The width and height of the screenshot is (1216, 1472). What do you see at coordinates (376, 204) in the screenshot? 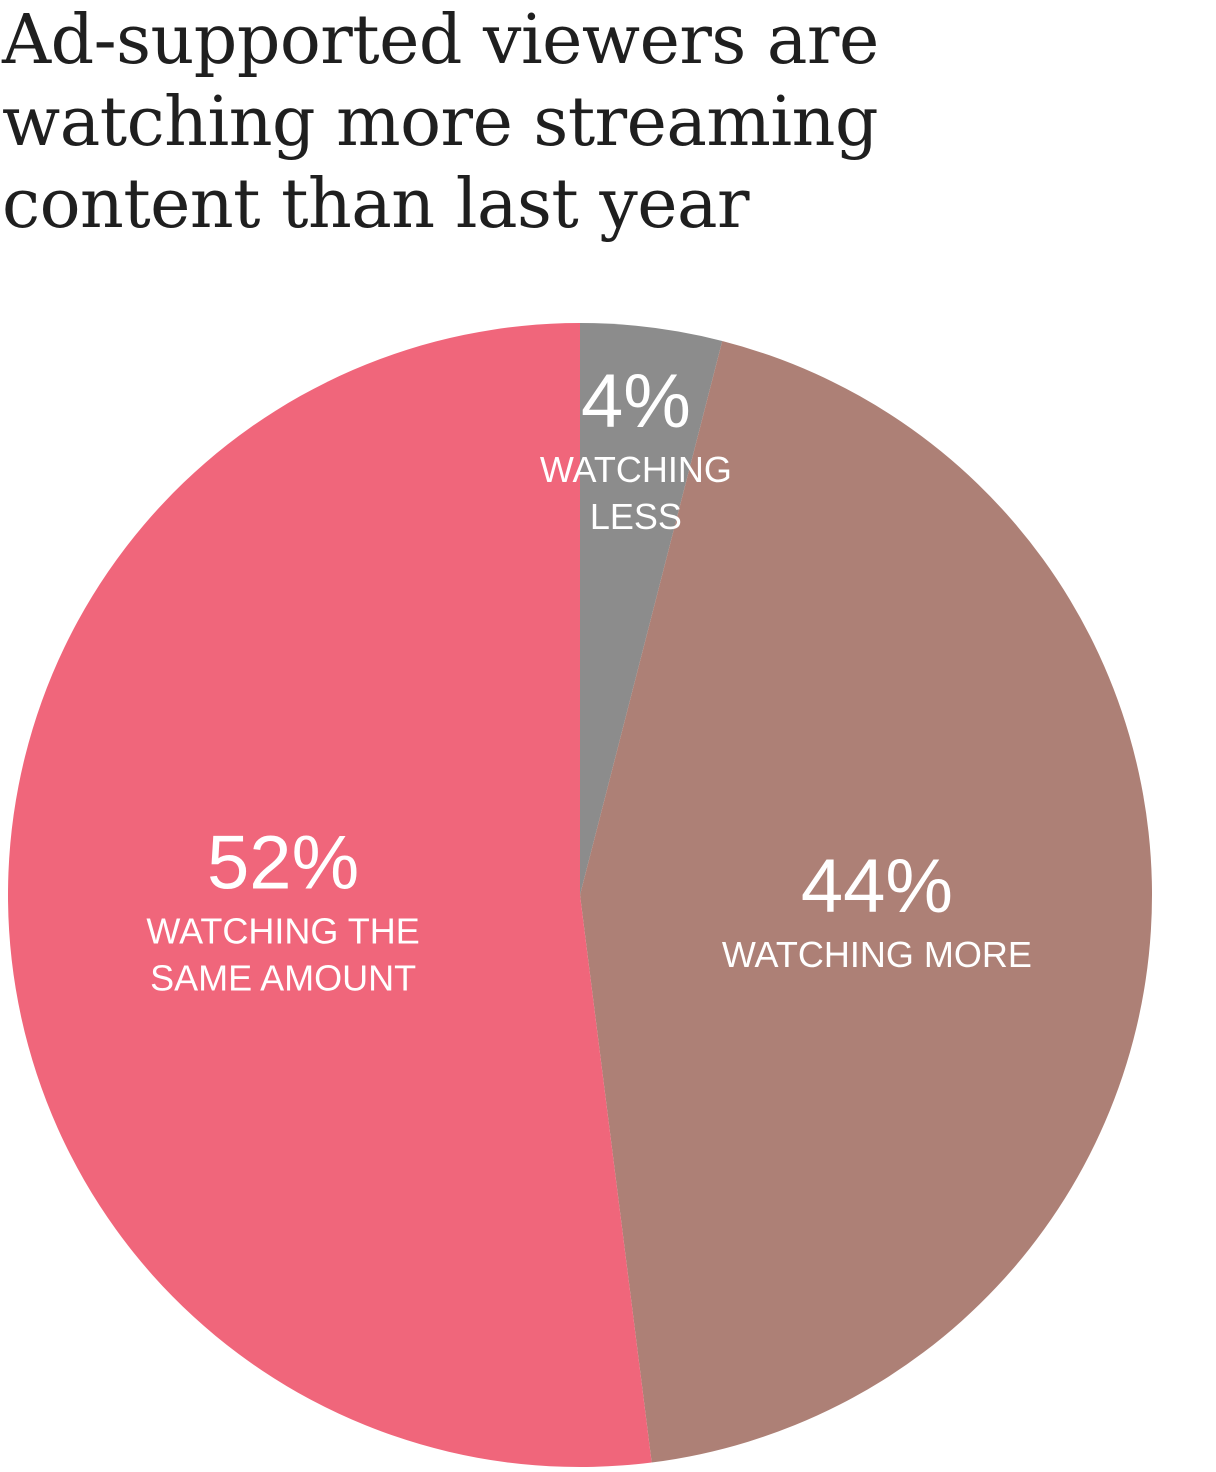
I see `chart-title-line-3: content than last year` at bounding box center [376, 204].